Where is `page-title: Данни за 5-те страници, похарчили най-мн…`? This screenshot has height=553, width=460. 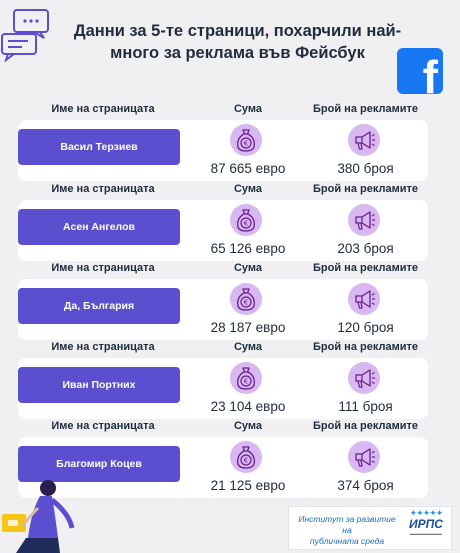 page-title: Данни за 5-те страници, похарчили най-мн… is located at coordinates (237, 42).